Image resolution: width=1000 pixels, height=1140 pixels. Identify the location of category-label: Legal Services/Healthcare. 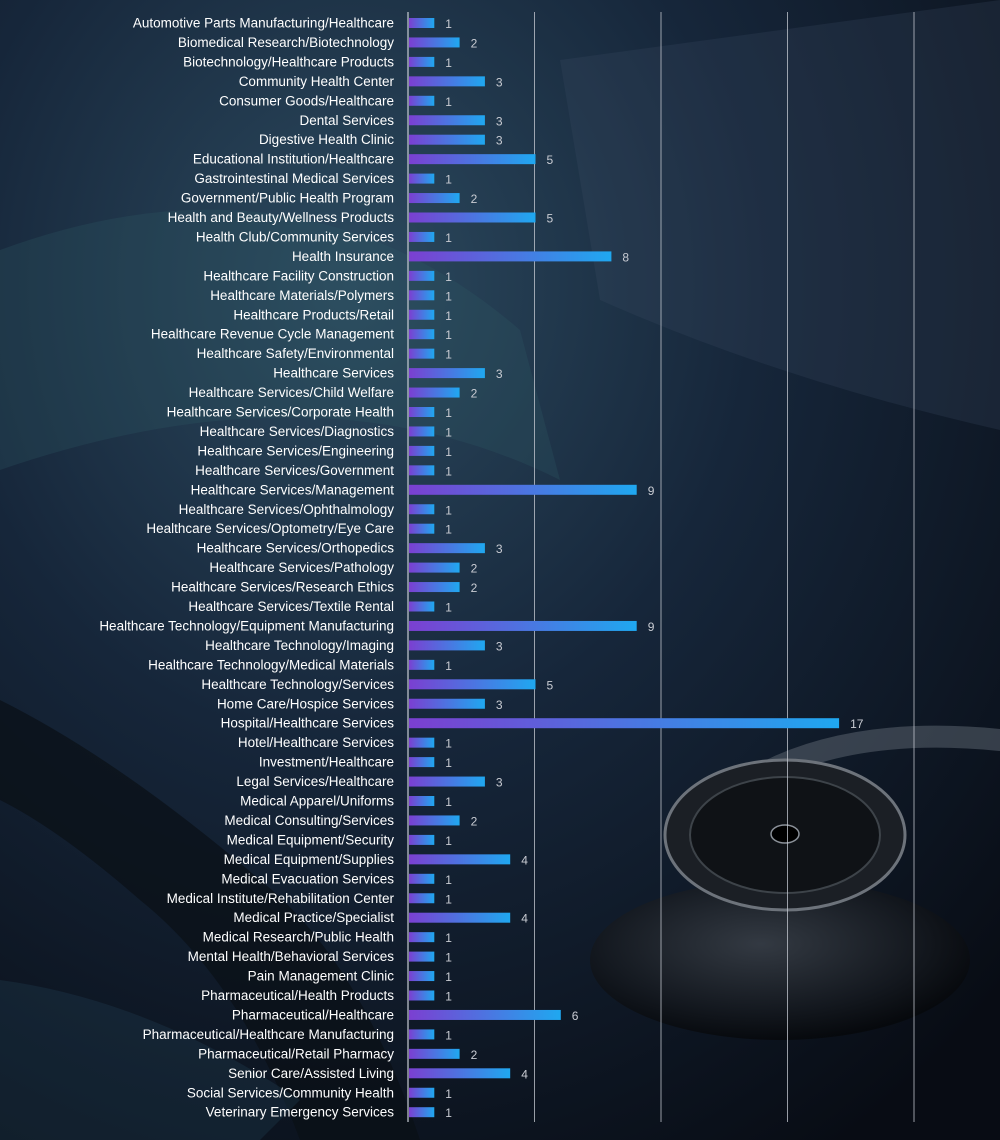
(315, 781).